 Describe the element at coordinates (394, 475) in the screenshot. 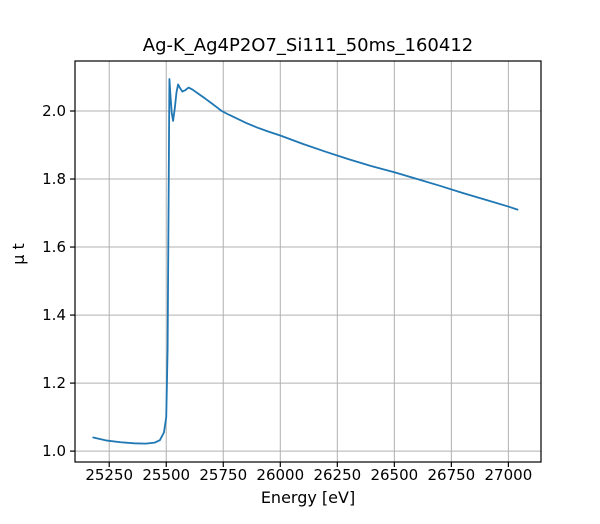

I see `x-tick-label: 26500` at that location.